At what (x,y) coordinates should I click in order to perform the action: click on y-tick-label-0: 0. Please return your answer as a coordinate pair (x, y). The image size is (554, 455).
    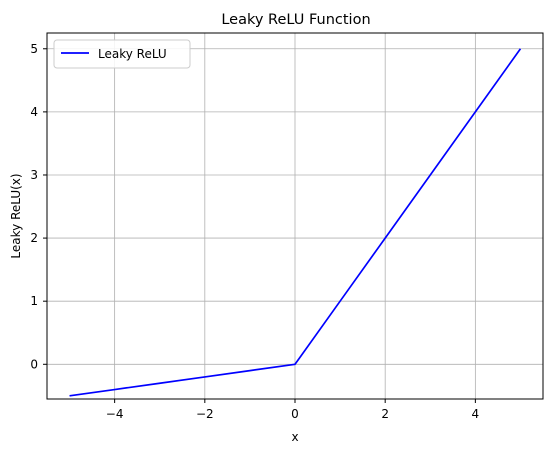
    Looking at the image, I should click on (34, 364).